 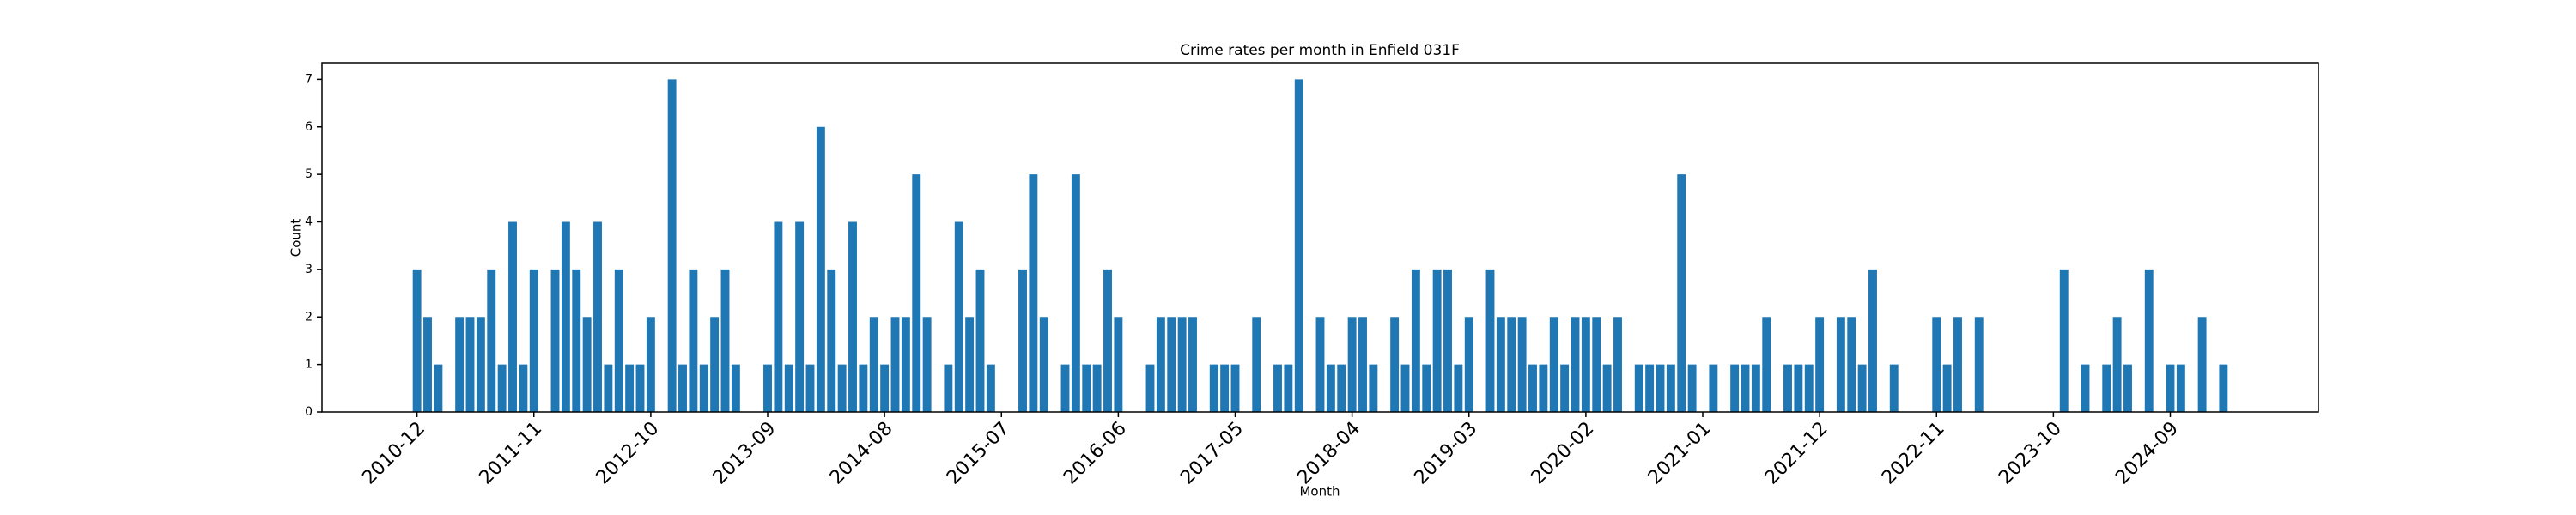 I want to click on x-tick-label: 2012-10, so click(x=628, y=453).